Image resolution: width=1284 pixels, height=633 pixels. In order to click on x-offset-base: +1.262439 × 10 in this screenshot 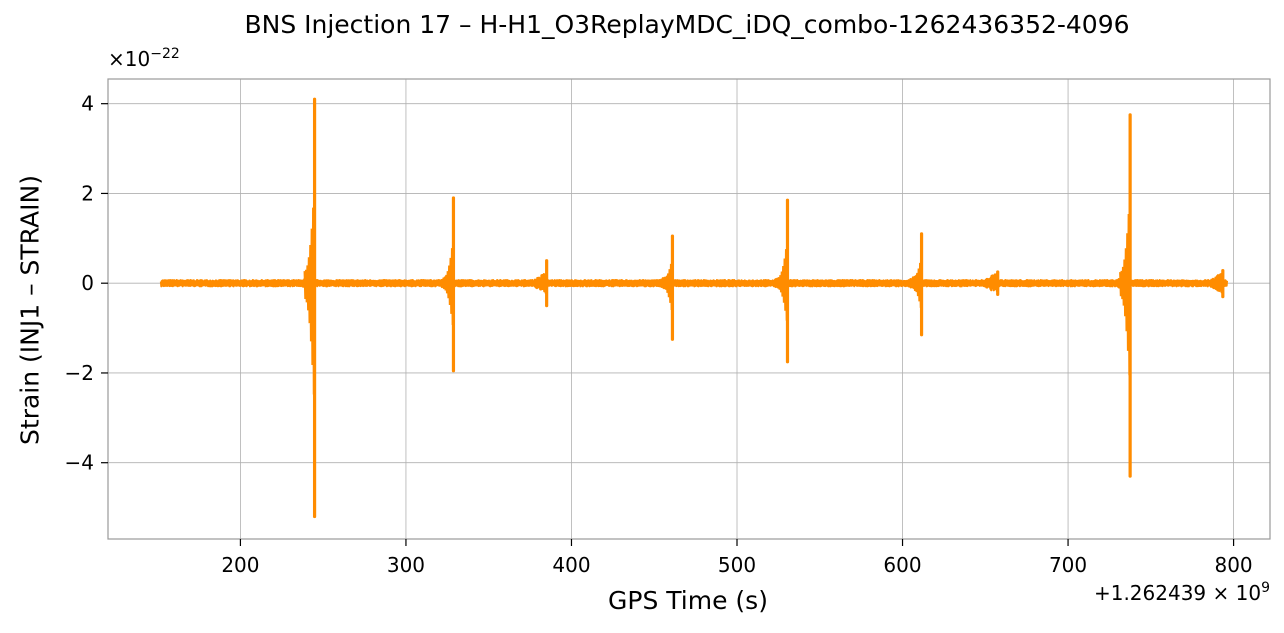, I will do `click(1177, 593)`.